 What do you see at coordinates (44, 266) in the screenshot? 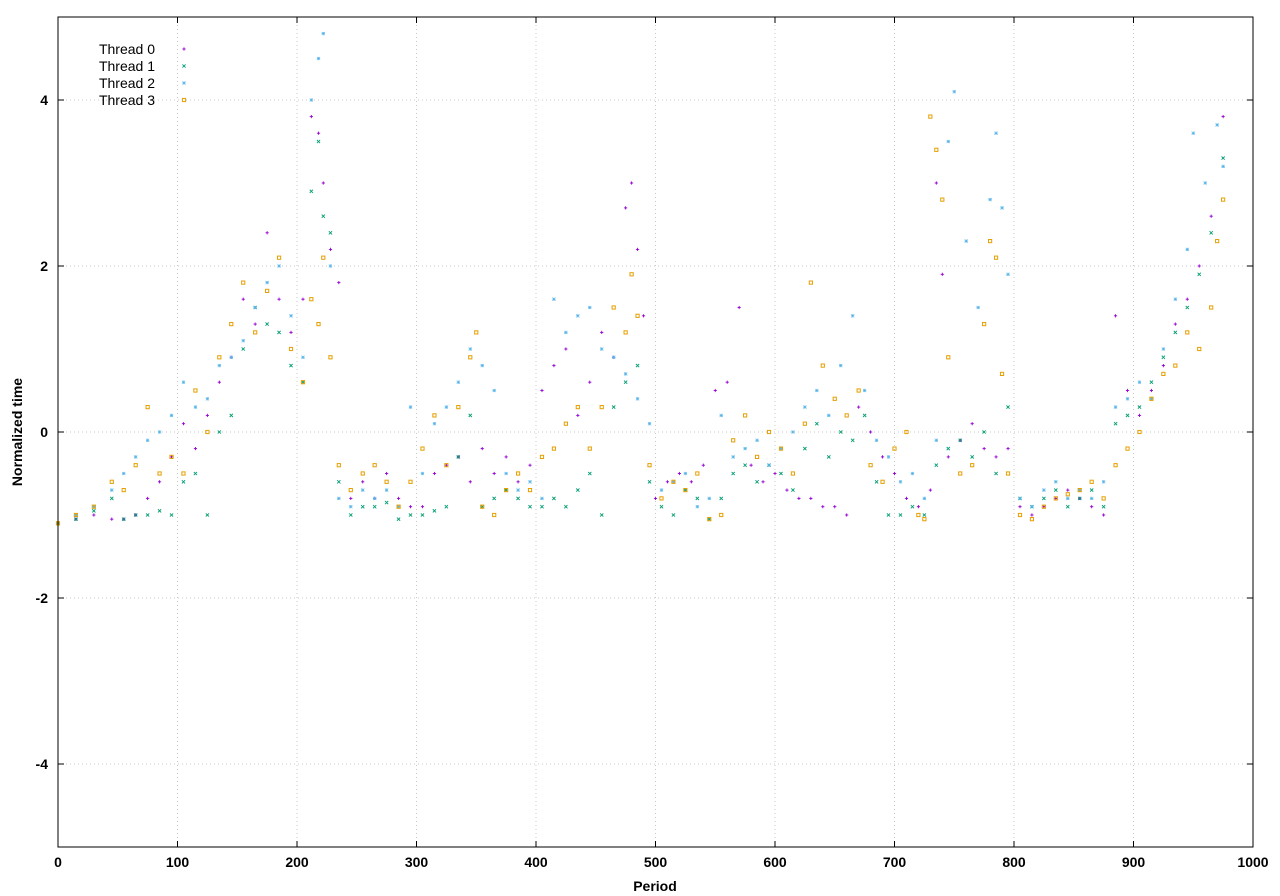
I see `y-tick-label: 2` at bounding box center [44, 266].